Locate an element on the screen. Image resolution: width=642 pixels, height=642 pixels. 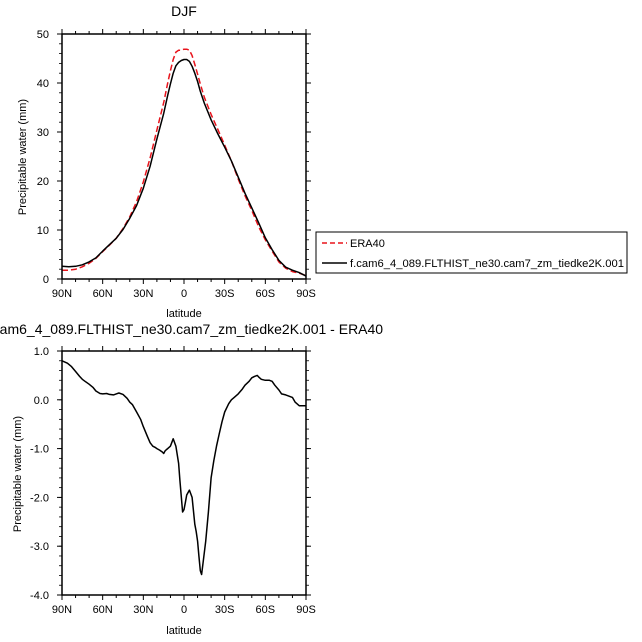
top-y-tick-label: 0 is located at coordinates (46, 280).